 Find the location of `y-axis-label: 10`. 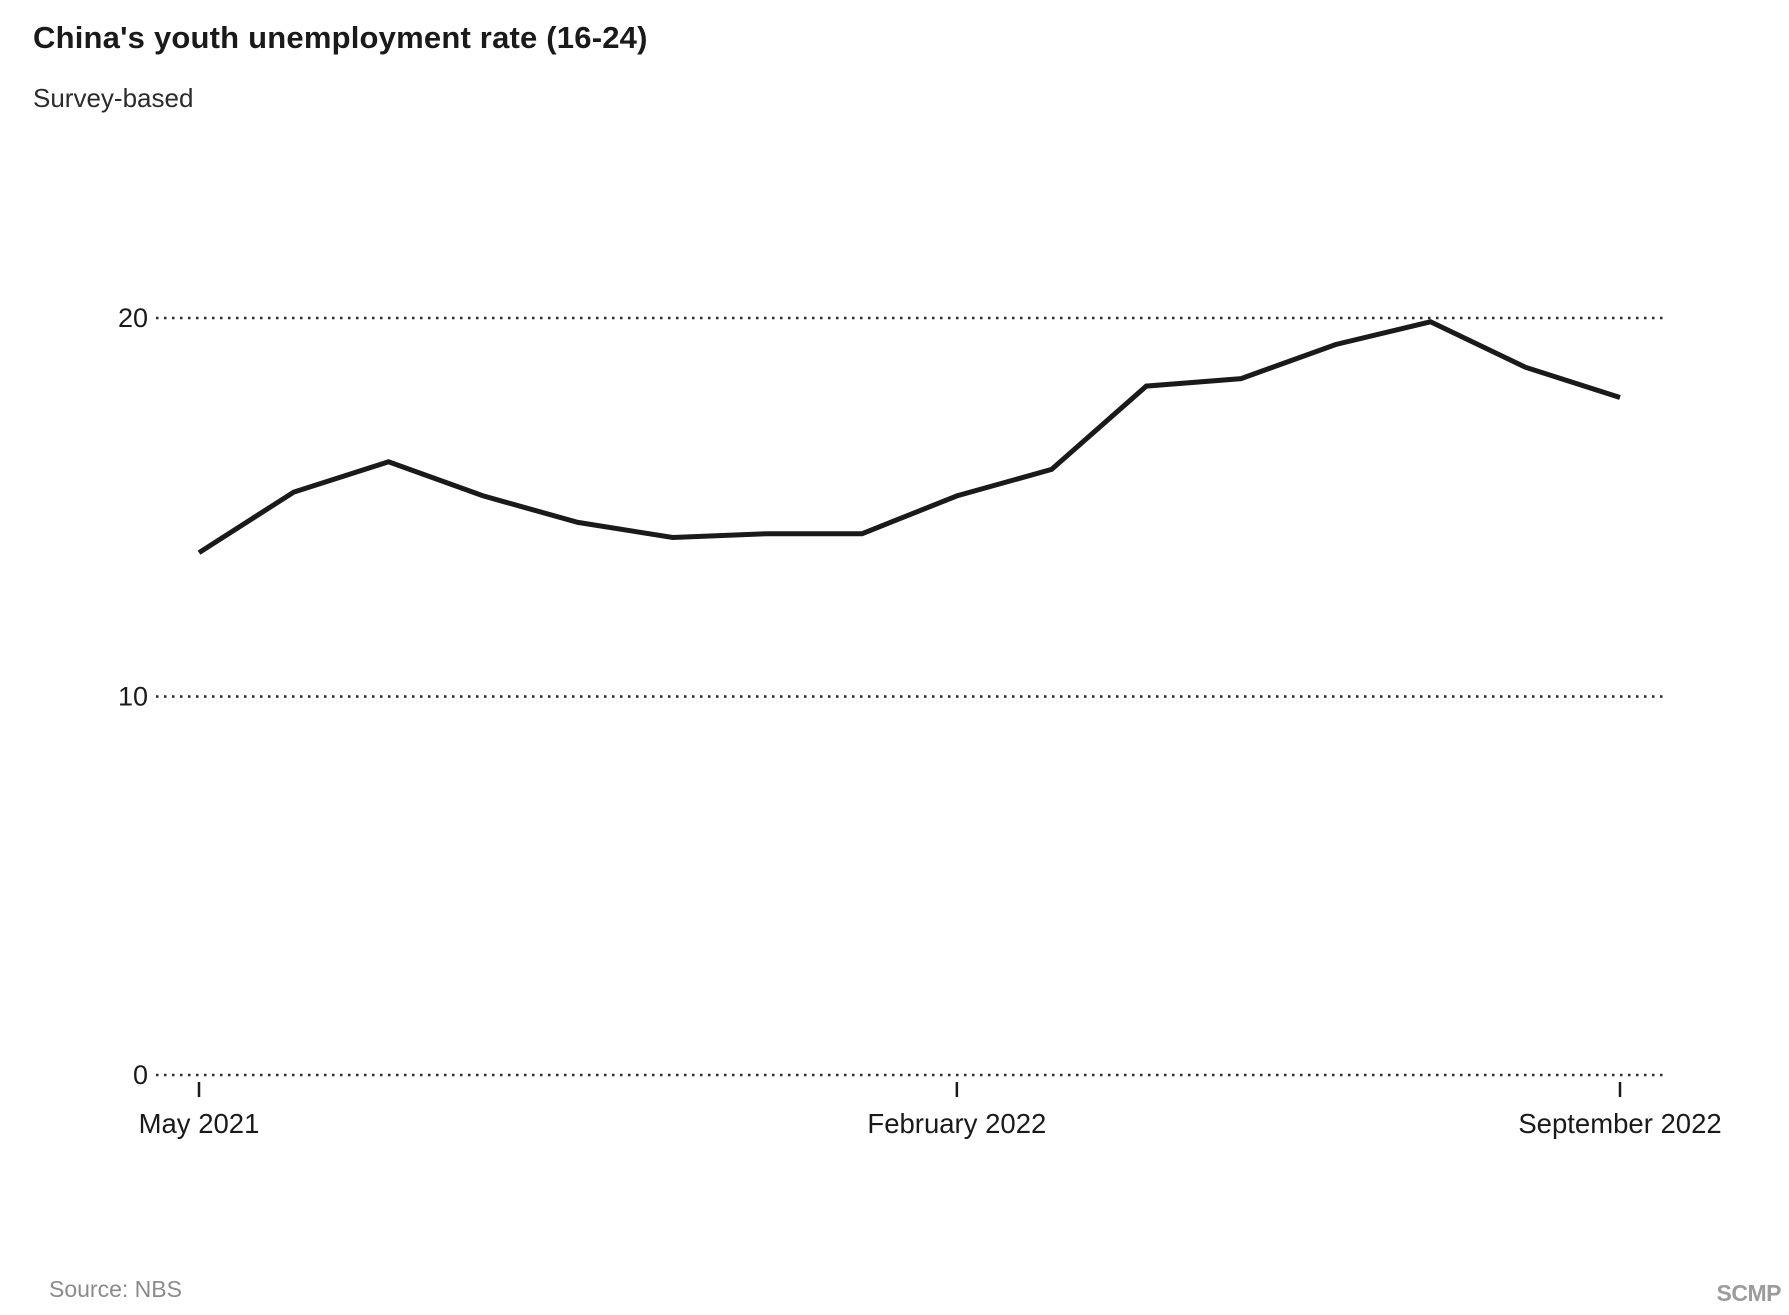

y-axis-label: 10 is located at coordinates (133, 697).